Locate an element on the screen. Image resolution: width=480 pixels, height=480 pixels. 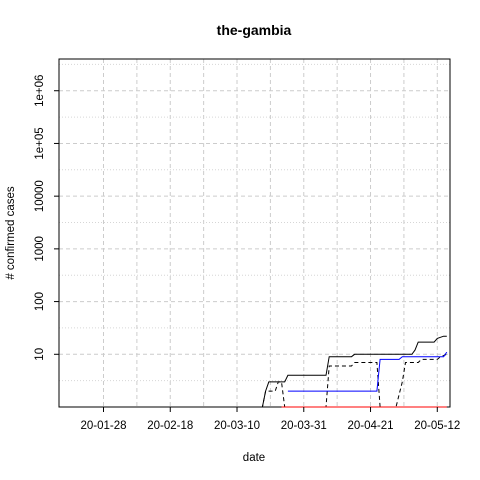
y-tick-label: 100 is located at coordinates (40, 301).